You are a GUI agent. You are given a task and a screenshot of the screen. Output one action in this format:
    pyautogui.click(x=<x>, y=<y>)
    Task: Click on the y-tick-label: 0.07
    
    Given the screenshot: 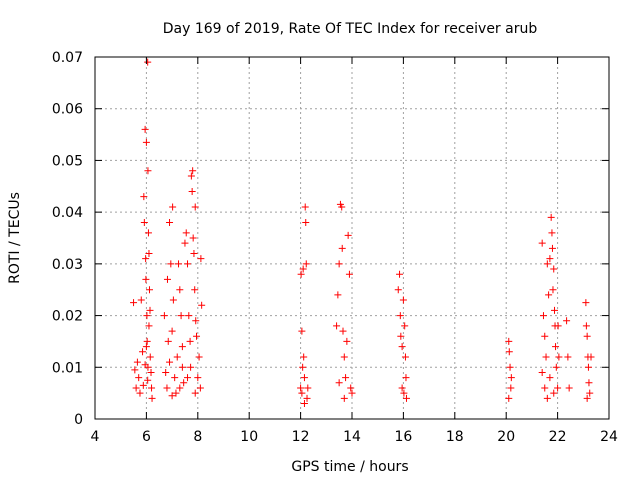 What is the action you would take?
    pyautogui.click(x=67, y=58)
    